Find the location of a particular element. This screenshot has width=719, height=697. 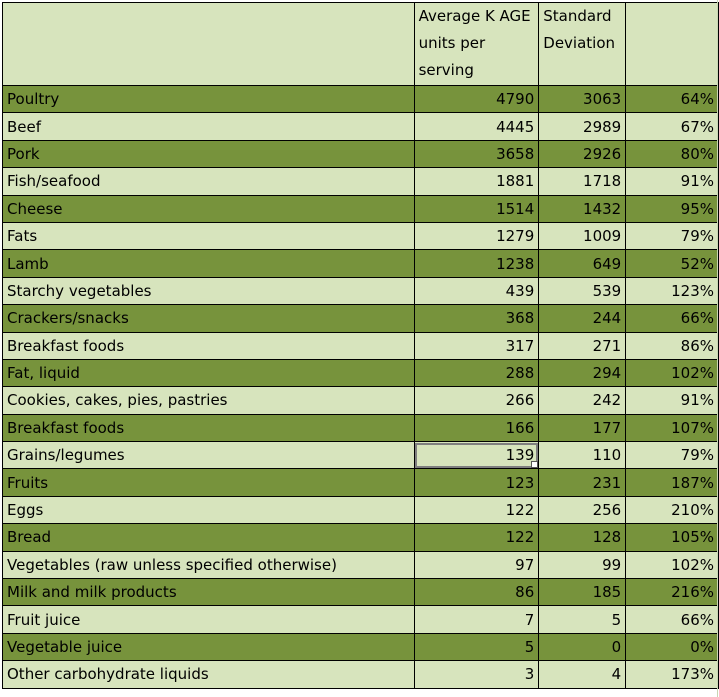

average-cell: 86 is located at coordinates (476, 592).